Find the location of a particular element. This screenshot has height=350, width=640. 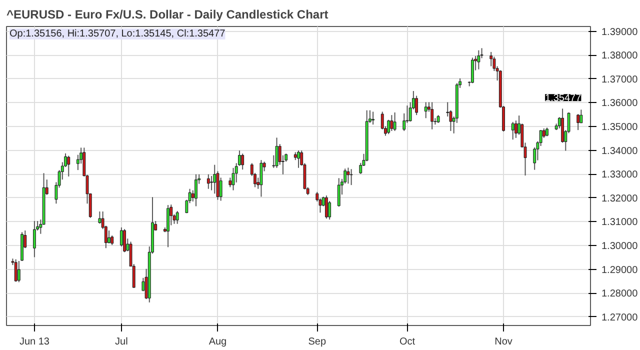

y-tick-label: 1.29000 is located at coordinates (620, 270).